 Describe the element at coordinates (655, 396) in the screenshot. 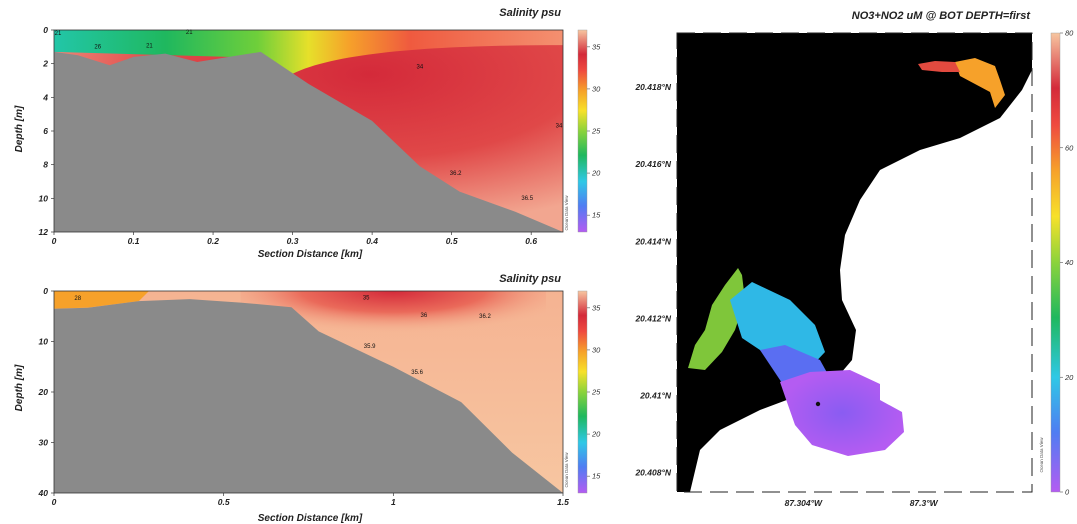

I see `latitude-tick-label: 20.41°N` at that location.